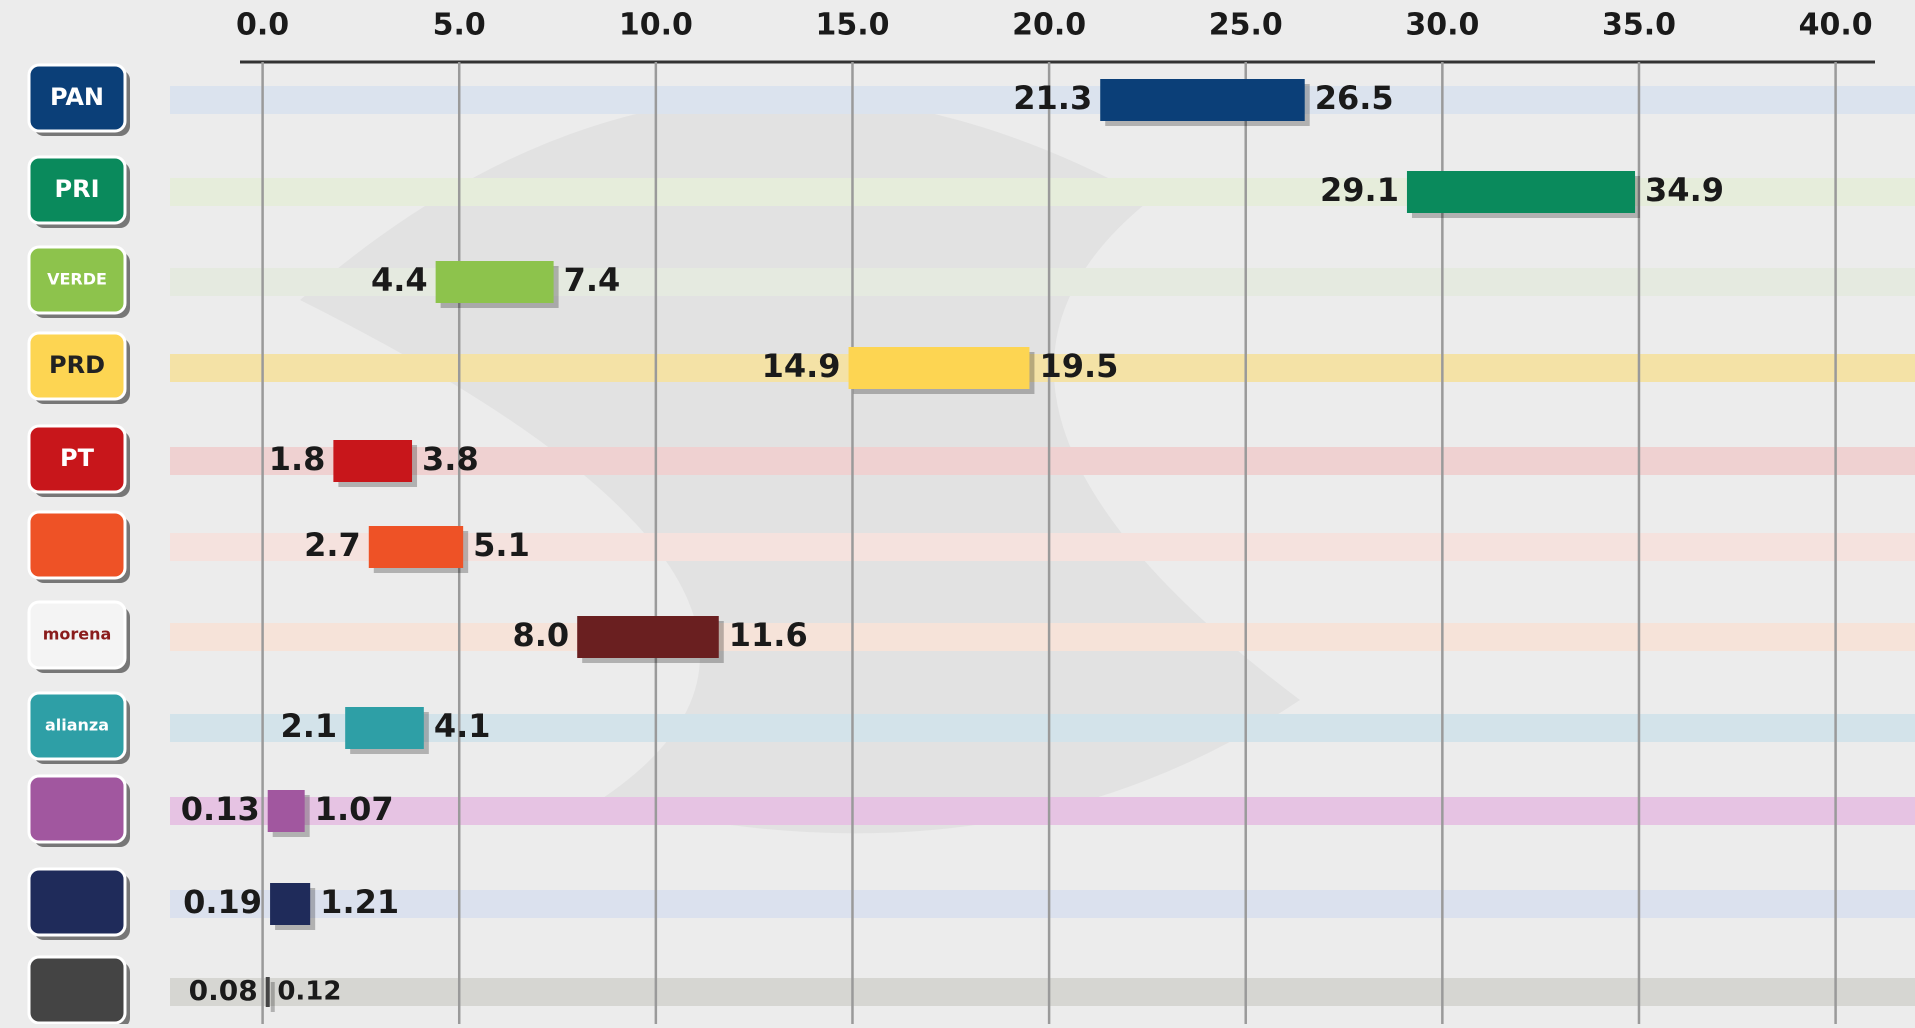 Image resolution: width=1915 pixels, height=1028 pixels. What do you see at coordinates (1836, 25) in the screenshot?
I see `x-tick-label: 40.0` at bounding box center [1836, 25].